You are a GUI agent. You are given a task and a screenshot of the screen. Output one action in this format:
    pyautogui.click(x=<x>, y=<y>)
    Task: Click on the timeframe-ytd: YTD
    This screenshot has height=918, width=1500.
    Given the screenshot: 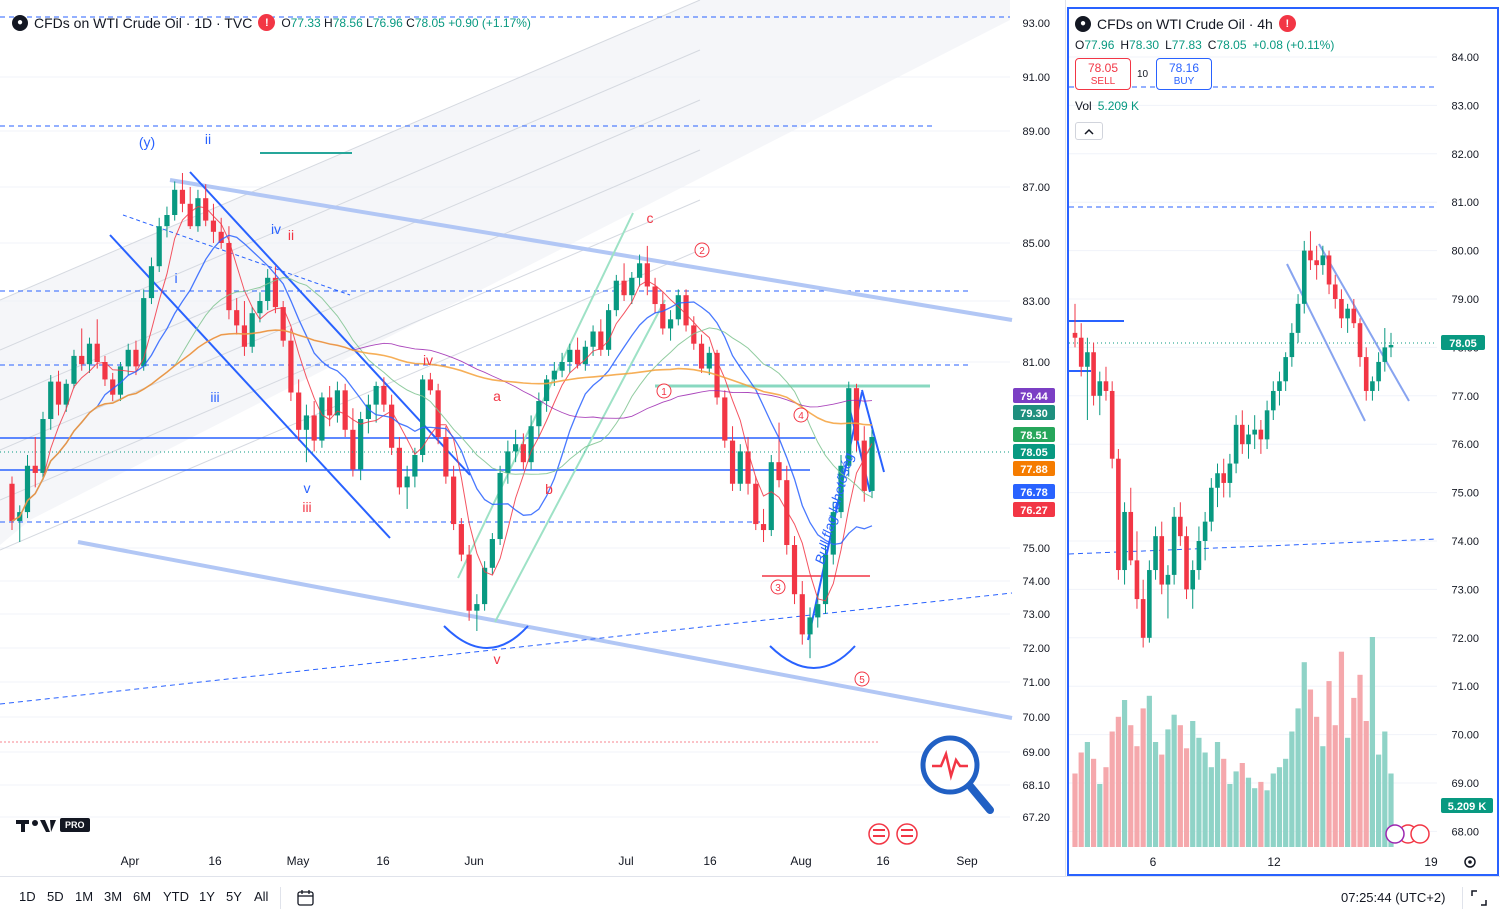 What is the action you would take?
    pyautogui.click(x=176, y=896)
    